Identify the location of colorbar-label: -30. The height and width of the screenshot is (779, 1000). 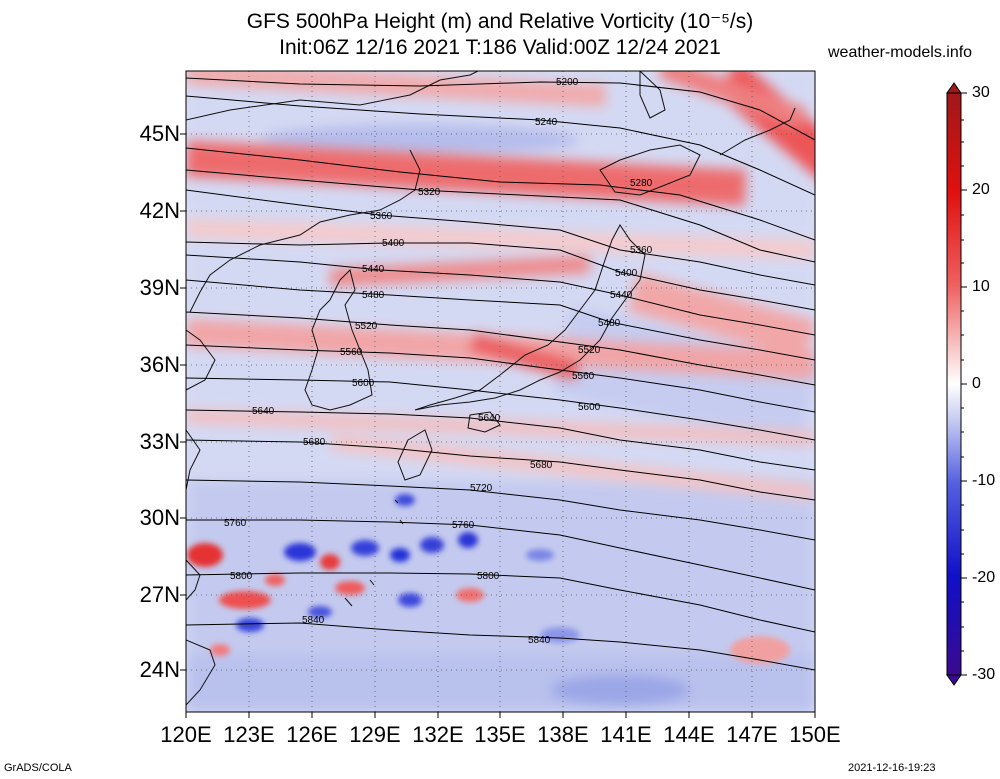
(984, 674).